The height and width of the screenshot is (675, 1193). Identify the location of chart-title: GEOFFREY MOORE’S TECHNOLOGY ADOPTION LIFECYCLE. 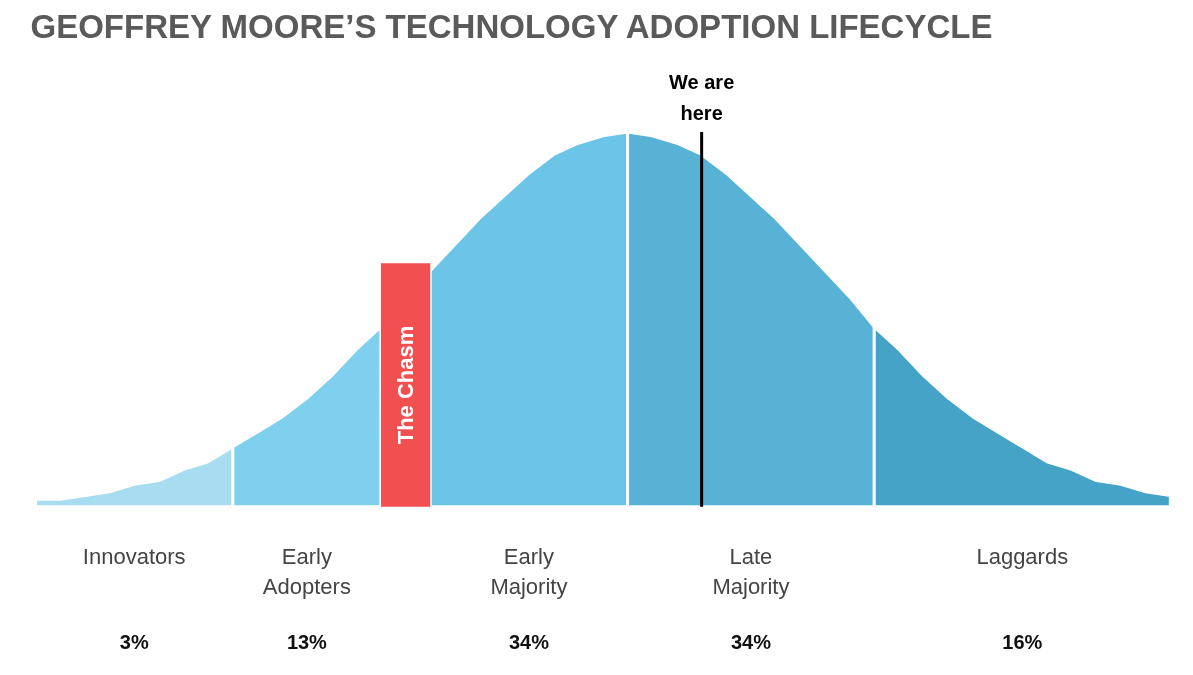
(511, 26).